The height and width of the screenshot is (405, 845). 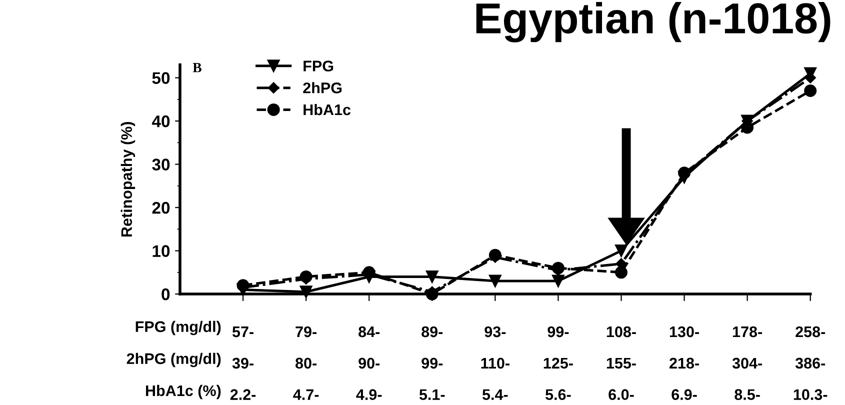 What do you see at coordinates (369, 363) in the screenshot?
I see `category-label: 84- 90- 4.9-` at bounding box center [369, 363].